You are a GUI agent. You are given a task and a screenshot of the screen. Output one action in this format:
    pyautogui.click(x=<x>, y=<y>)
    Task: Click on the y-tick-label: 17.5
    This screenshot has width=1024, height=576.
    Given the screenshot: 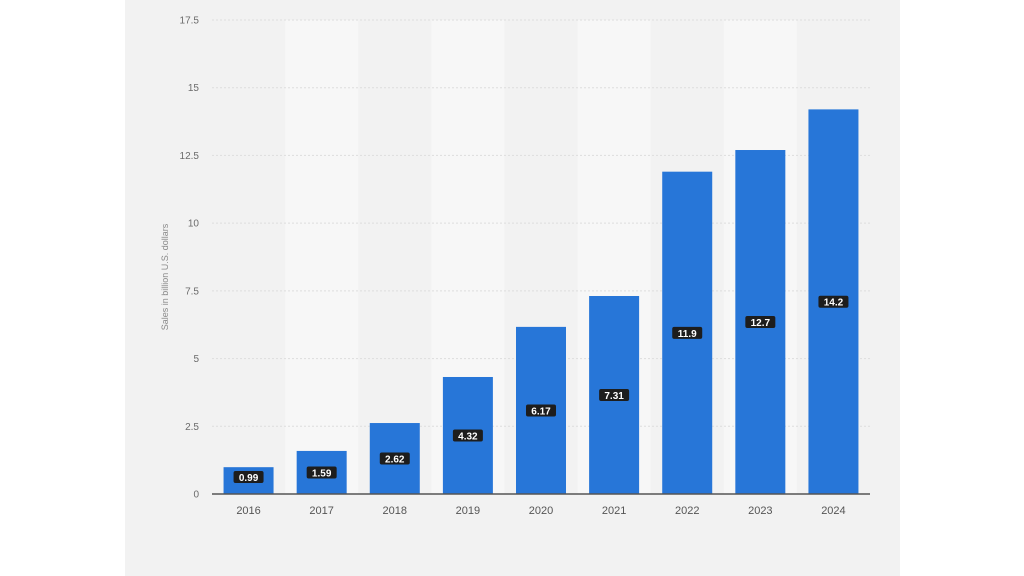 What is the action you would take?
    pyautogui.click(x=190, y=21)
    